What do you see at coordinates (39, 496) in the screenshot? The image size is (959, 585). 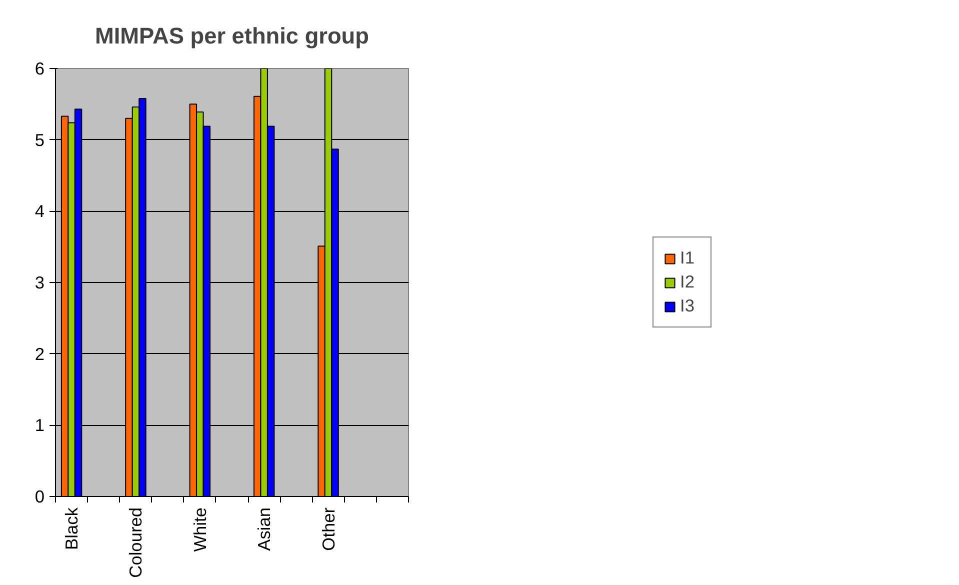 I see `y-tick-label: 0` at bounding box center [39, 496].